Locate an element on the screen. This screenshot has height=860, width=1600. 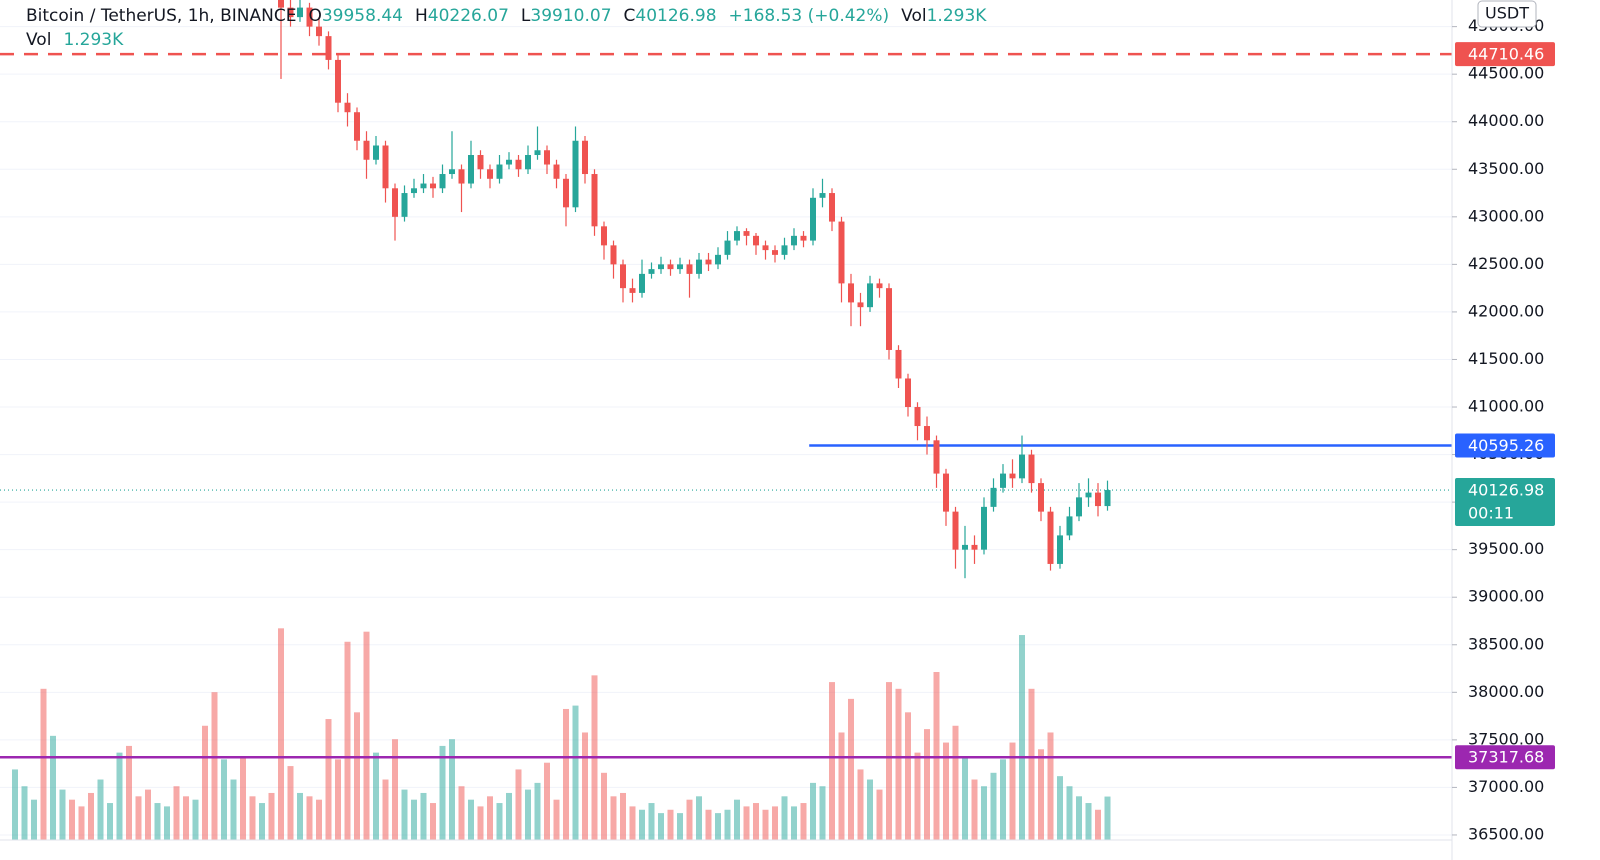
y-tick-label: 44500.00 is located at coordinates (1506, 73).